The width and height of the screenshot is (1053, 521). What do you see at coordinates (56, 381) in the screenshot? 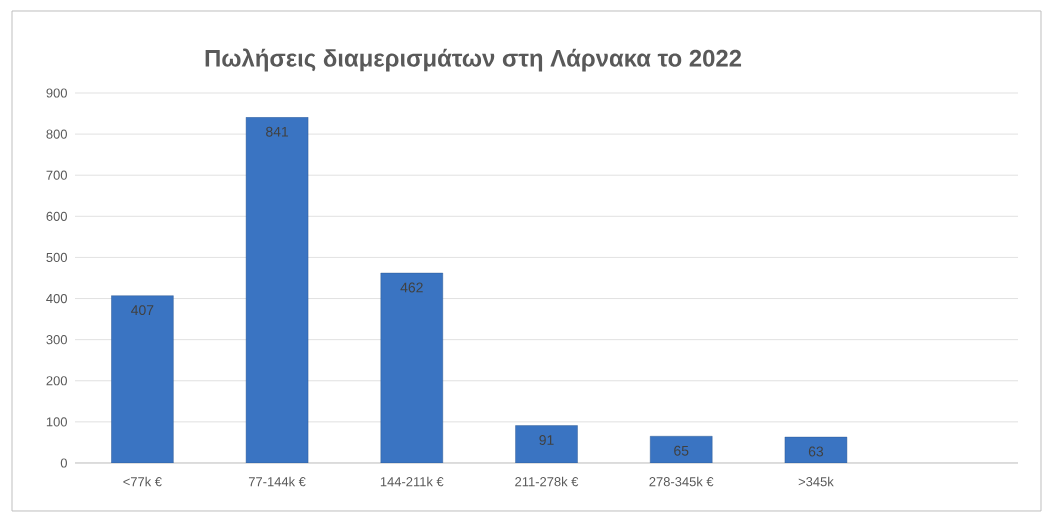
I see `y-tick-label: 200` at bounding box center [56, 381].